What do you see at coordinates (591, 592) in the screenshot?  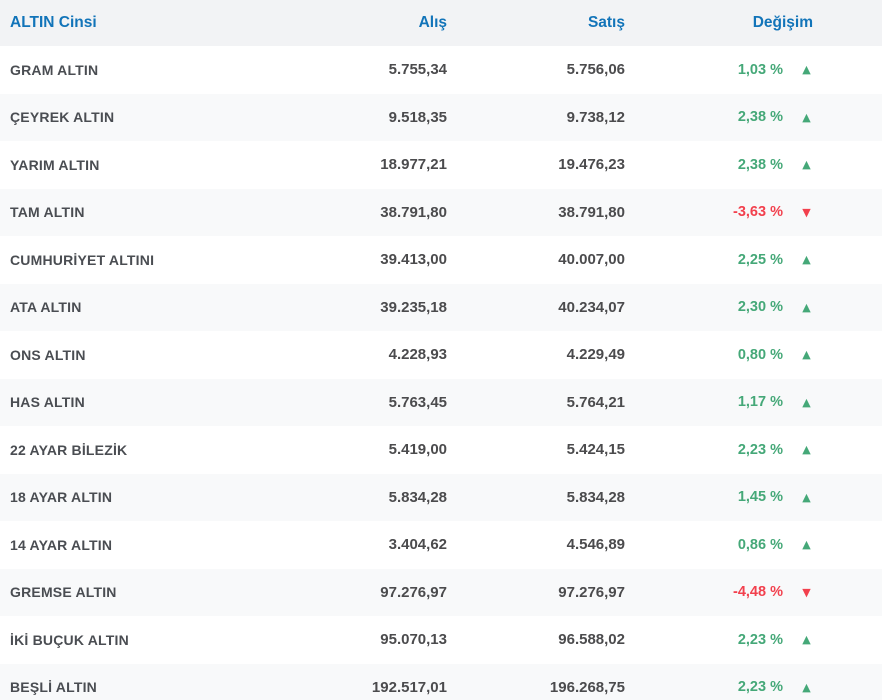 I see `sell-price-value: 97.276,97` at bounding box center [591, 592].